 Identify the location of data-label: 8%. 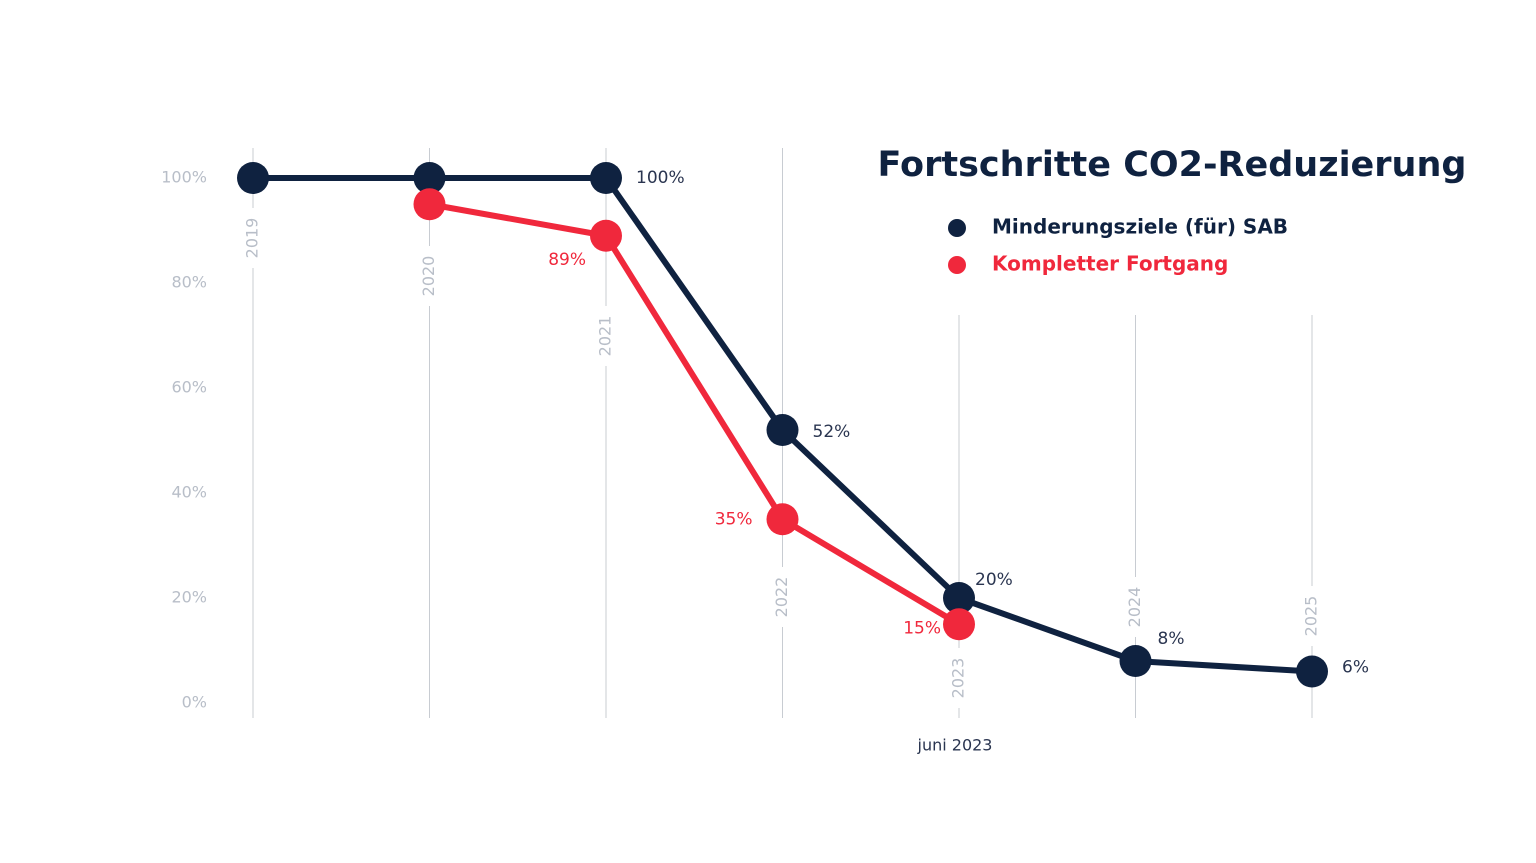
(1171, 639).